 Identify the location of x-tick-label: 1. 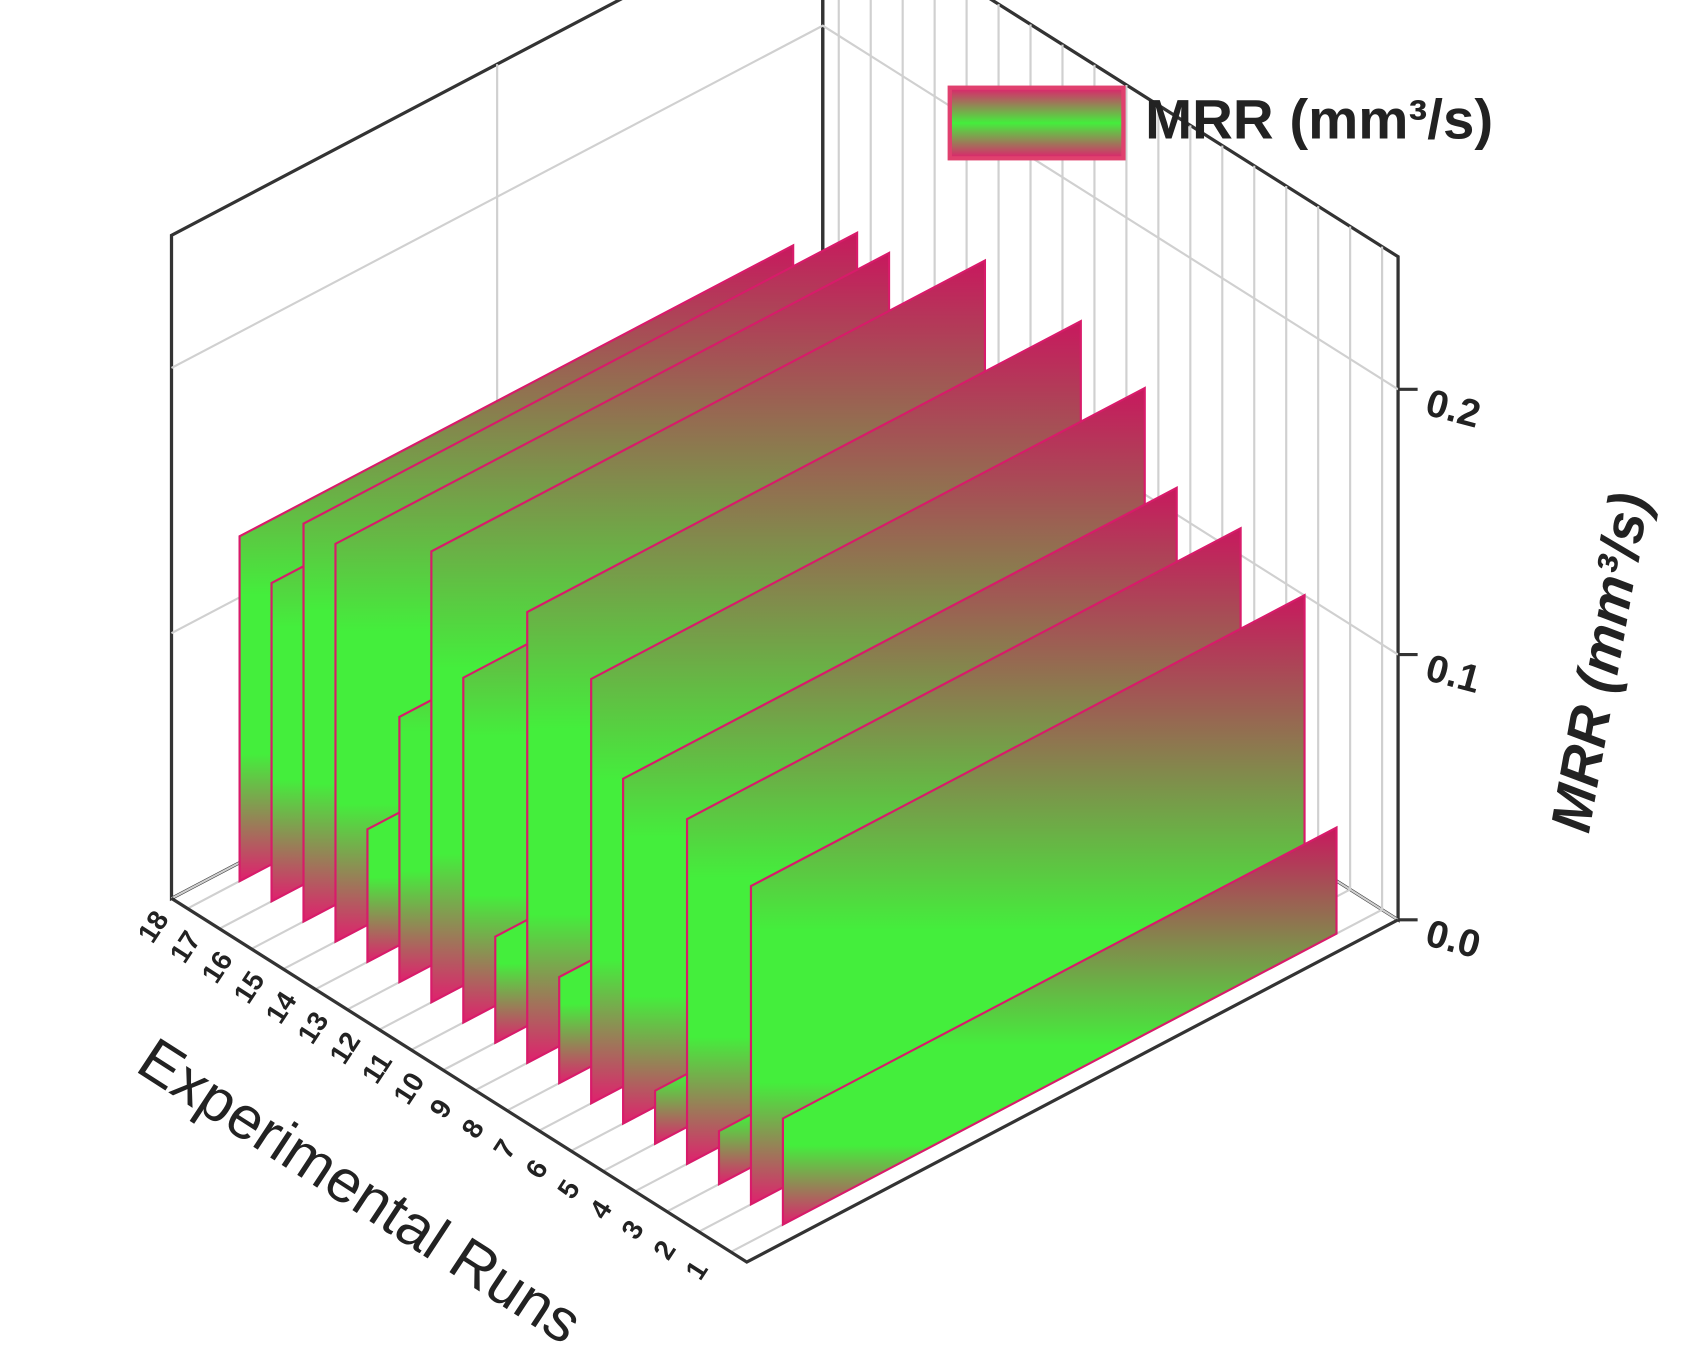
(696, 1270).